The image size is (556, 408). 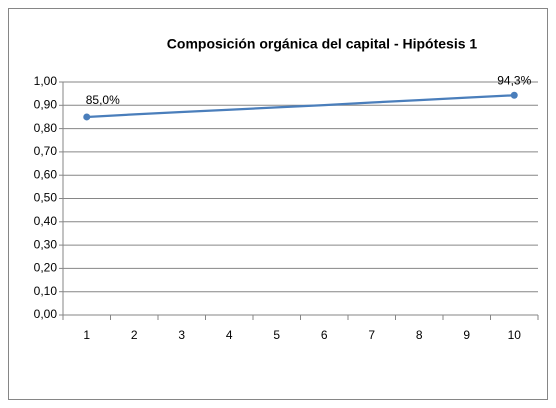 What do you see at coordinates (300, 106) in the screenshot?
I see `series-line` at bounding box center [300, 106].